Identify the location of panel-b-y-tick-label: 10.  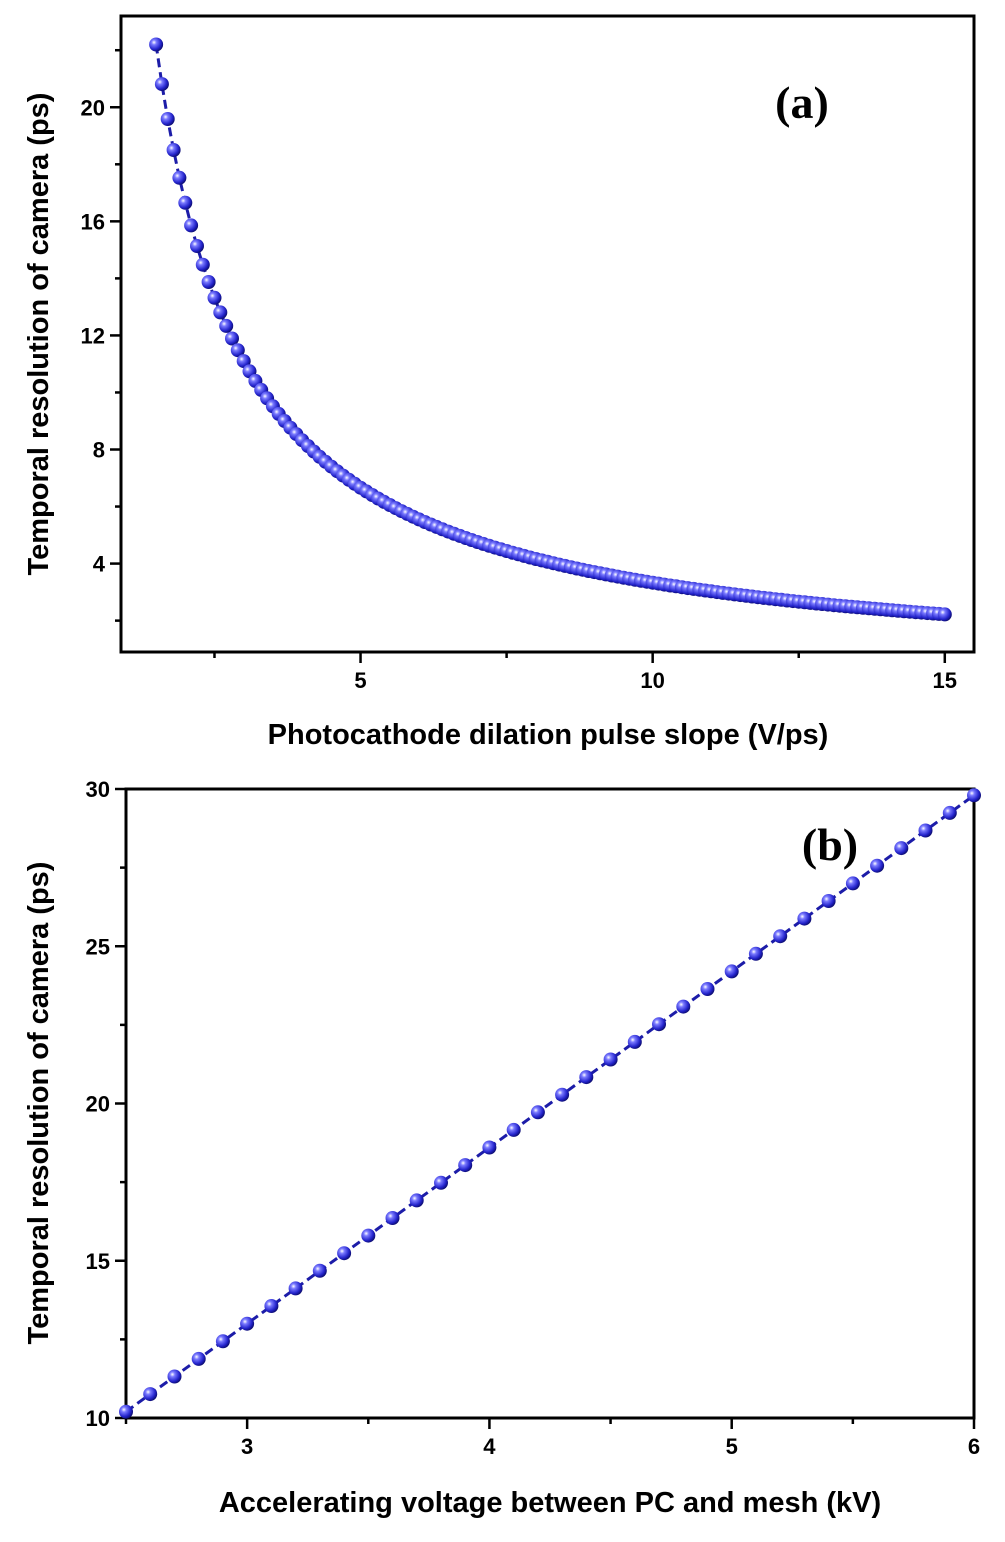
(98, 1418).